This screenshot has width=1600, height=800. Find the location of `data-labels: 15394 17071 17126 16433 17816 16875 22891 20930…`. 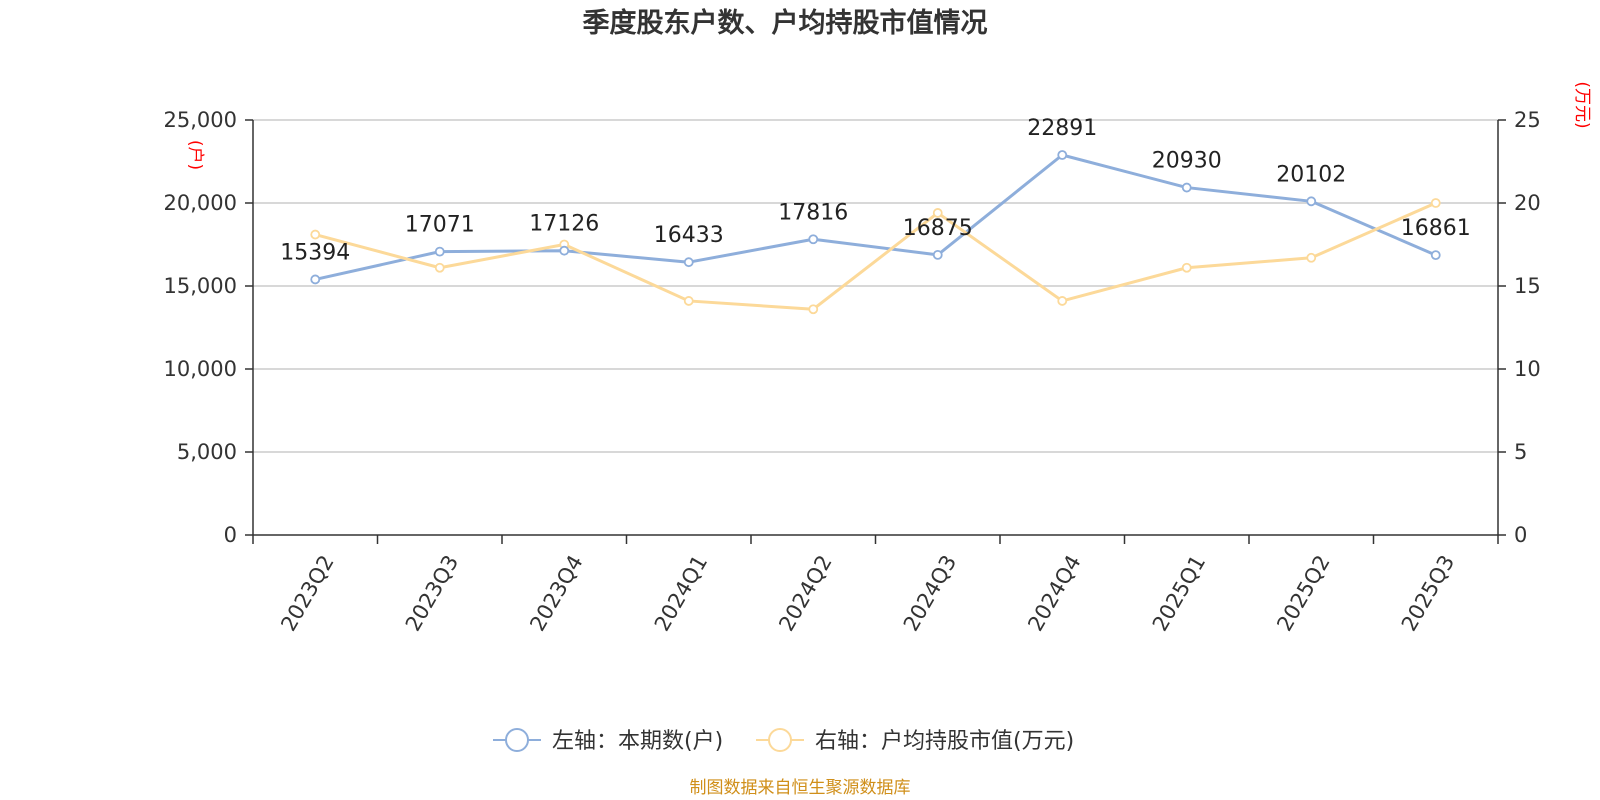

data-labels: 15394 17071 17126 16433 17816 16875 22891 20930… is located at coordinates (875, 190).